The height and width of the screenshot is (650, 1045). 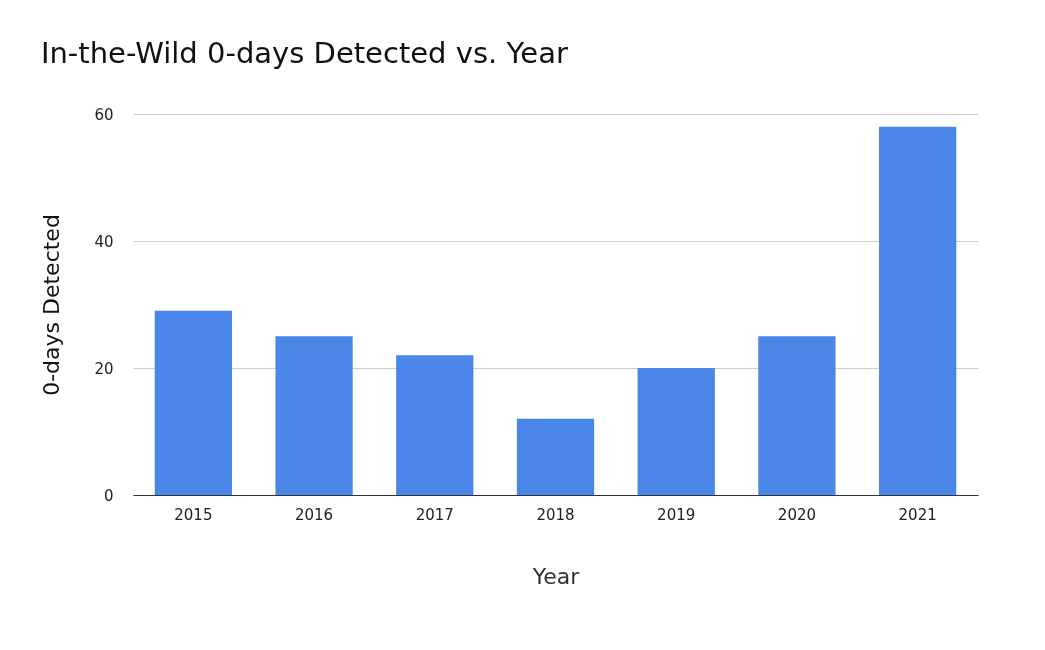 What do you see at coordinates (104, 241) in the screenshot?
I see `y-tick-label: 40` at bounding box center [104, 241].